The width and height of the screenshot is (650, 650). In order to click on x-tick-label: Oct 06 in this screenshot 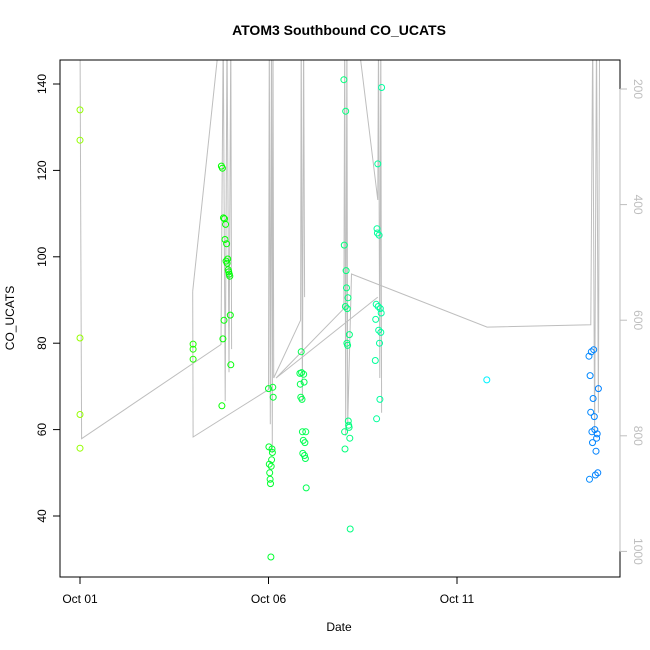, I will do `click(269, 599)`.